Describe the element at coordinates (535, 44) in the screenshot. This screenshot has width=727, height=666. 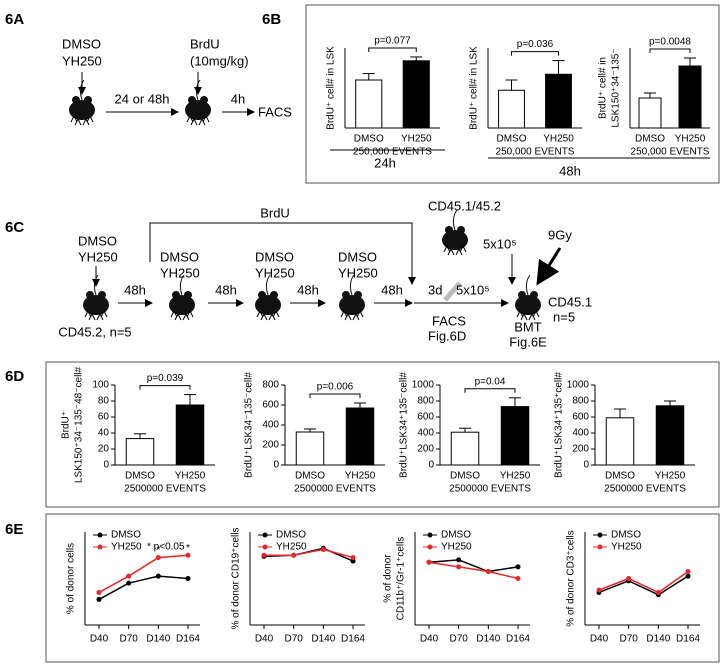
I see `annotation: p=0.036` at that location.